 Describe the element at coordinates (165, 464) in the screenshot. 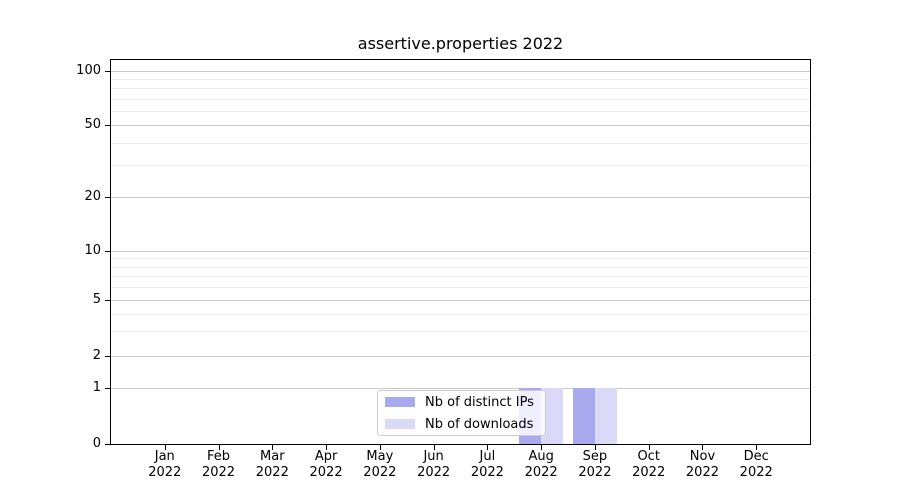

I see `x-tick-label-jan: Jan 2022` at that location.